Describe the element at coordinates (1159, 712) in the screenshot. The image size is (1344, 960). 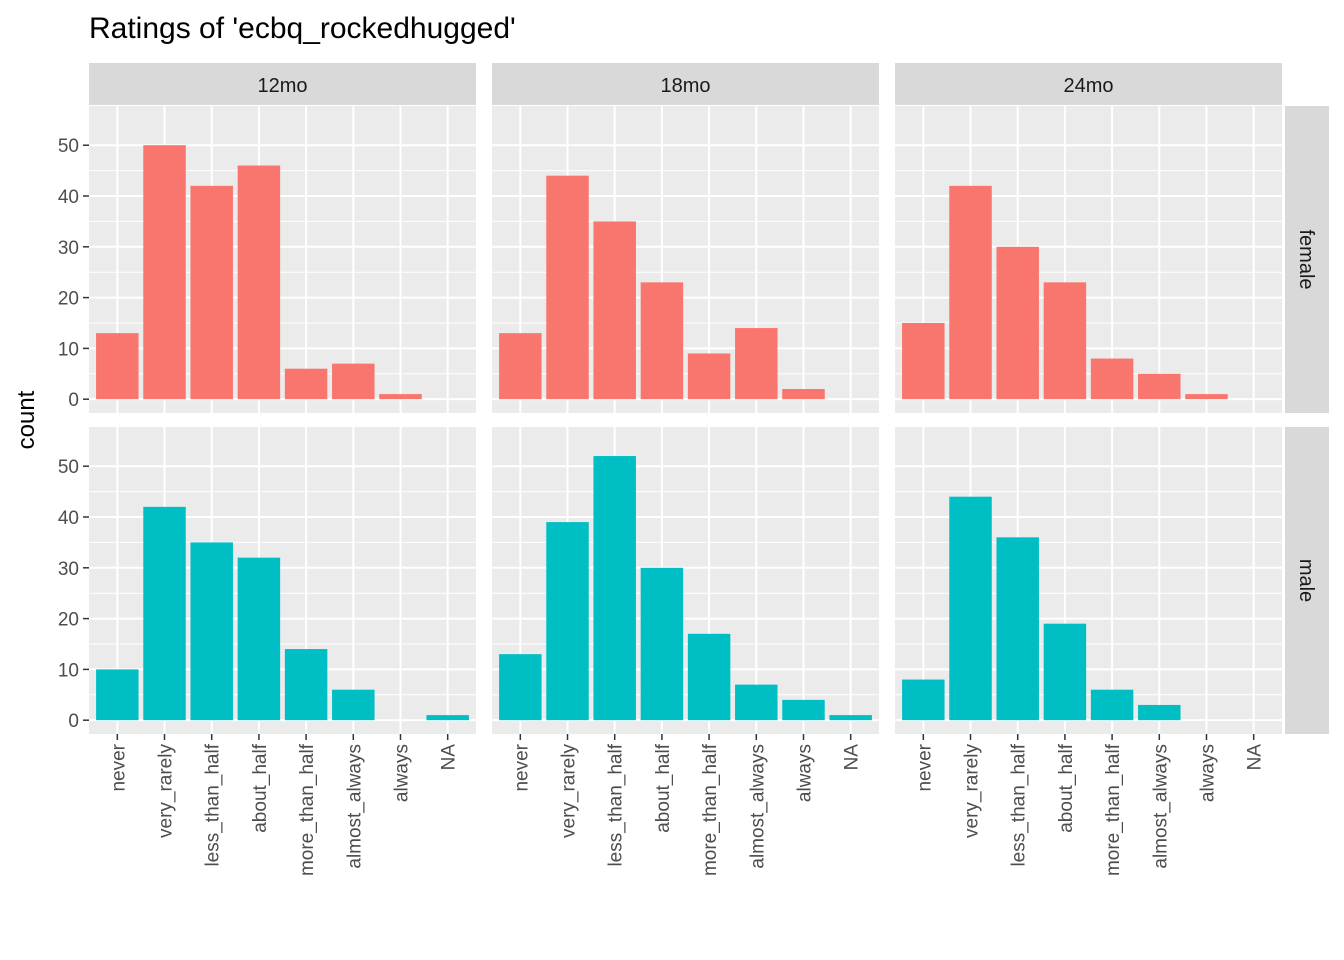
I see `bar-24mo-male-almost_always` at that location.